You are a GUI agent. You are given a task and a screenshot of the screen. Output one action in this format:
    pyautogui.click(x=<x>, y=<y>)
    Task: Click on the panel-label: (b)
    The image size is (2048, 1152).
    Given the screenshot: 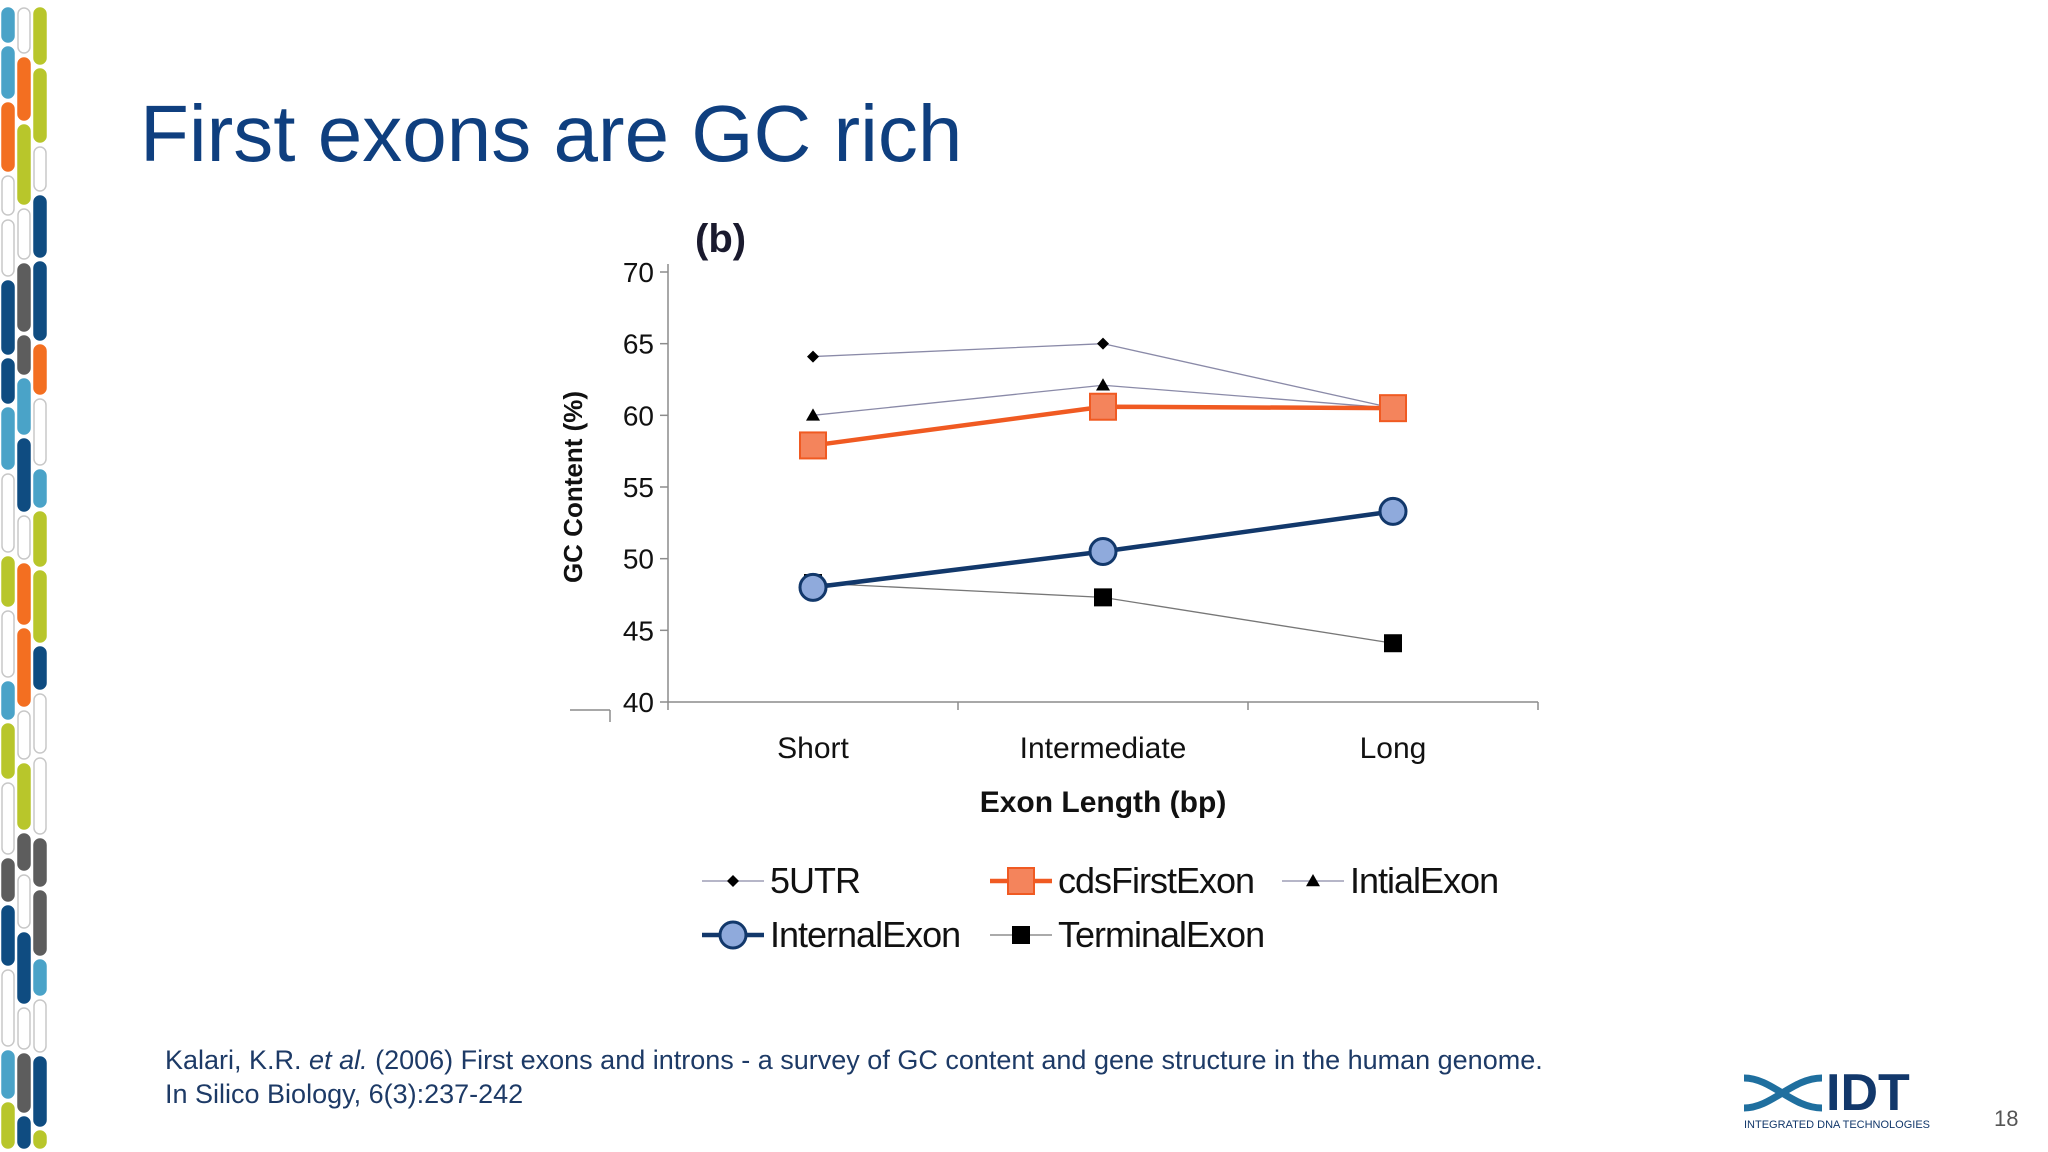 What is the action you would take?
    pyautogui.click(x=720, y=239)
    